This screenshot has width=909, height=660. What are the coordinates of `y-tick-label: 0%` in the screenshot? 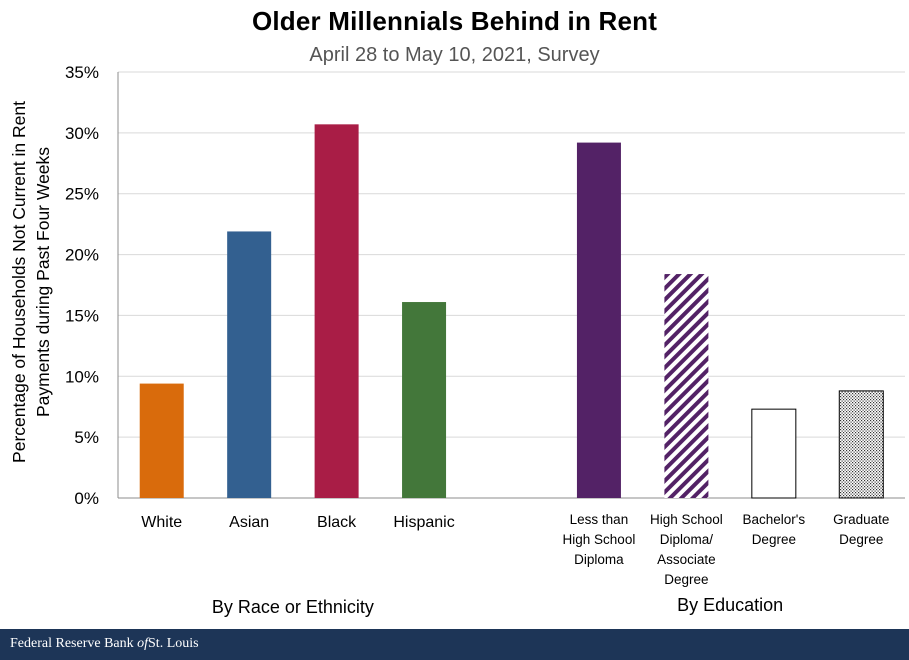 It's located at (86, 498).